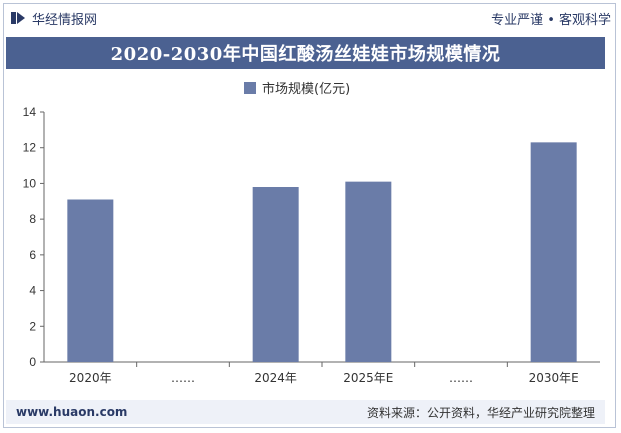 The height and width of the screenshot is (433, 621). I want to click on y-tick-label: 8, so click(32, 219).